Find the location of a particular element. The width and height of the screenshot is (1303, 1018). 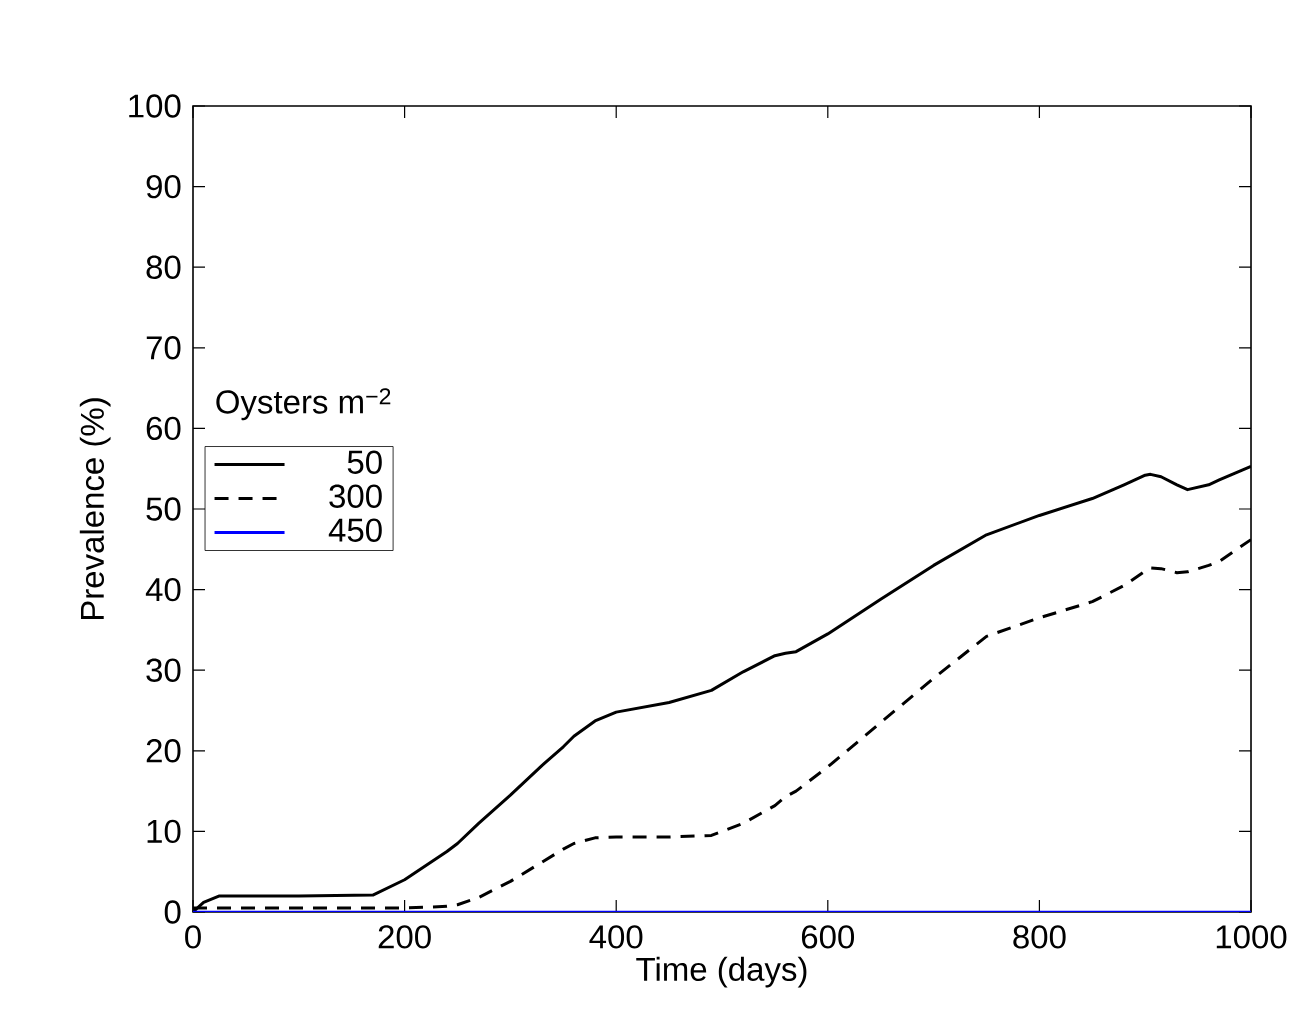

y-tick-label: 0 is located at coordinates (172, 912).